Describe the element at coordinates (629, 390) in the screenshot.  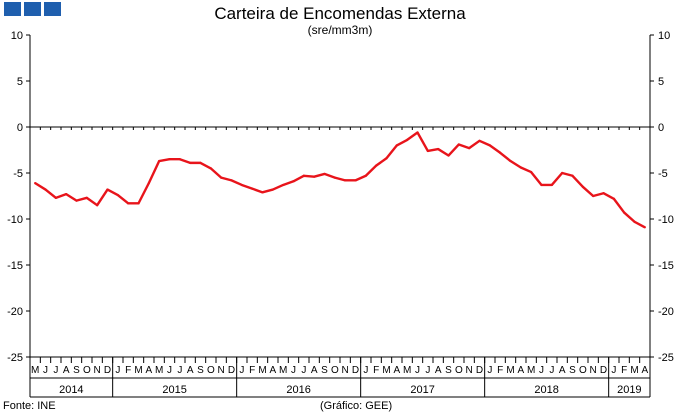
I see `year-label: 2019` at that location.